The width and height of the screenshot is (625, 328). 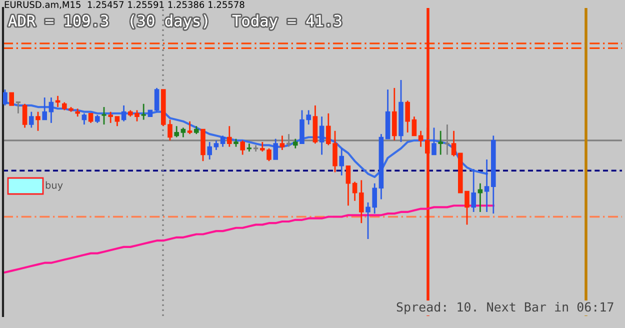 What do you see at coordinates (54, 186) in the screenshot?
I see `annotation: buy` at bounding box center [54, 186].